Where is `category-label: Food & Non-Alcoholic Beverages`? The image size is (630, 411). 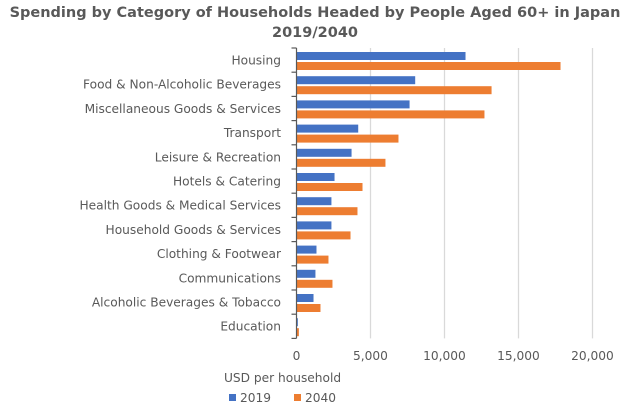
category-label: Food & Non-Alcoholic Beverages is located at coordinates (182, 85).